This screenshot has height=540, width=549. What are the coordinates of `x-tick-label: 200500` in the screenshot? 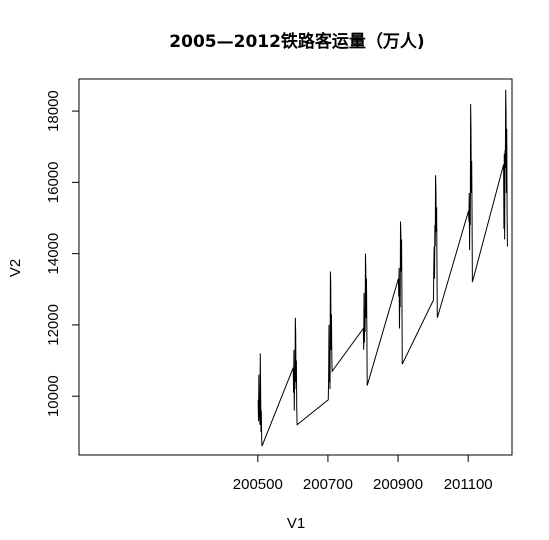 It's located at (258, 484).